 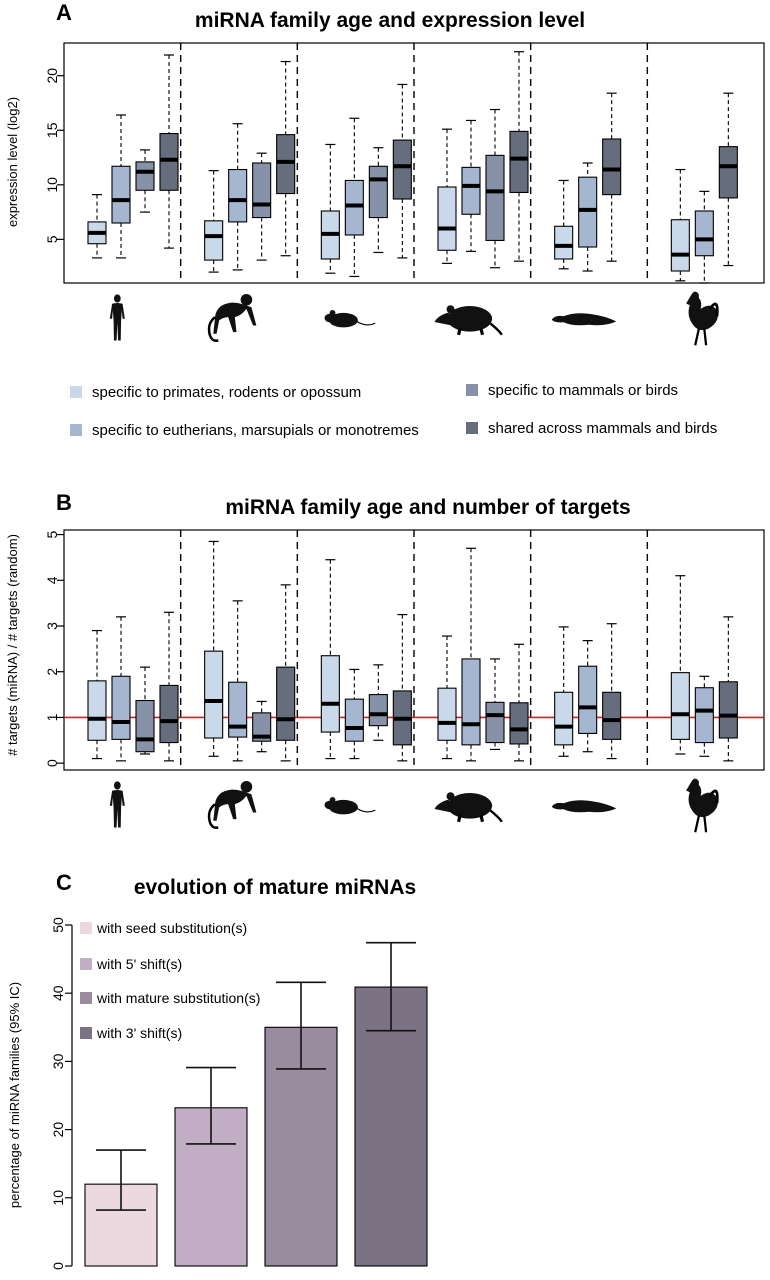 What do you see at coordinates (52, 130) in the screenshot?
I see `y-tick-label: 15` at bounding box center [52, 130].